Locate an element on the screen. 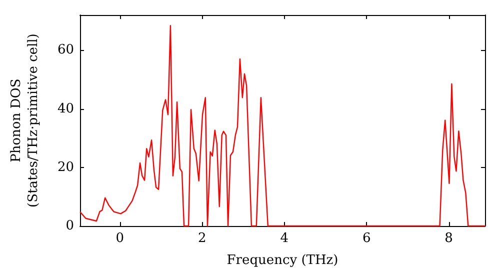  y-axis-title: Phonon DOS (States/THz·primitive cell) is located at coordinates (25, 120).